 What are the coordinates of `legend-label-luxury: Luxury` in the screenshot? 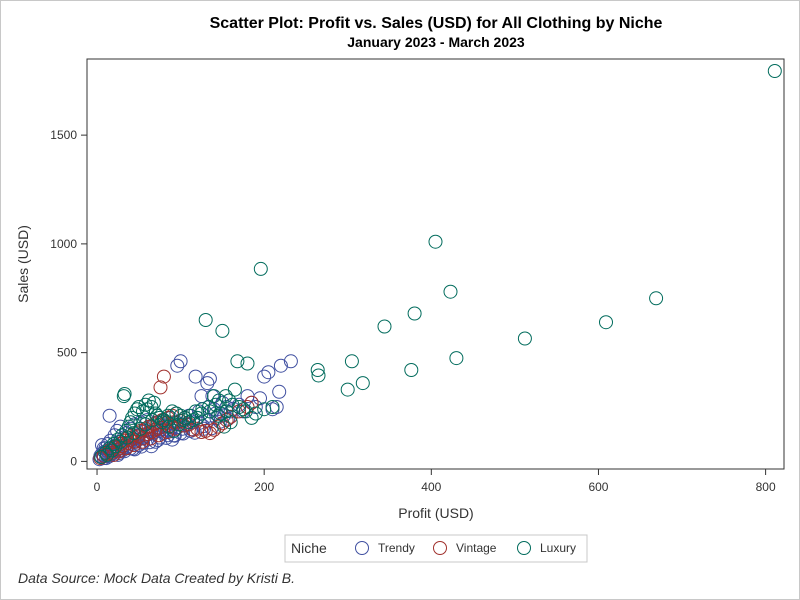 It's located at (558, 548).